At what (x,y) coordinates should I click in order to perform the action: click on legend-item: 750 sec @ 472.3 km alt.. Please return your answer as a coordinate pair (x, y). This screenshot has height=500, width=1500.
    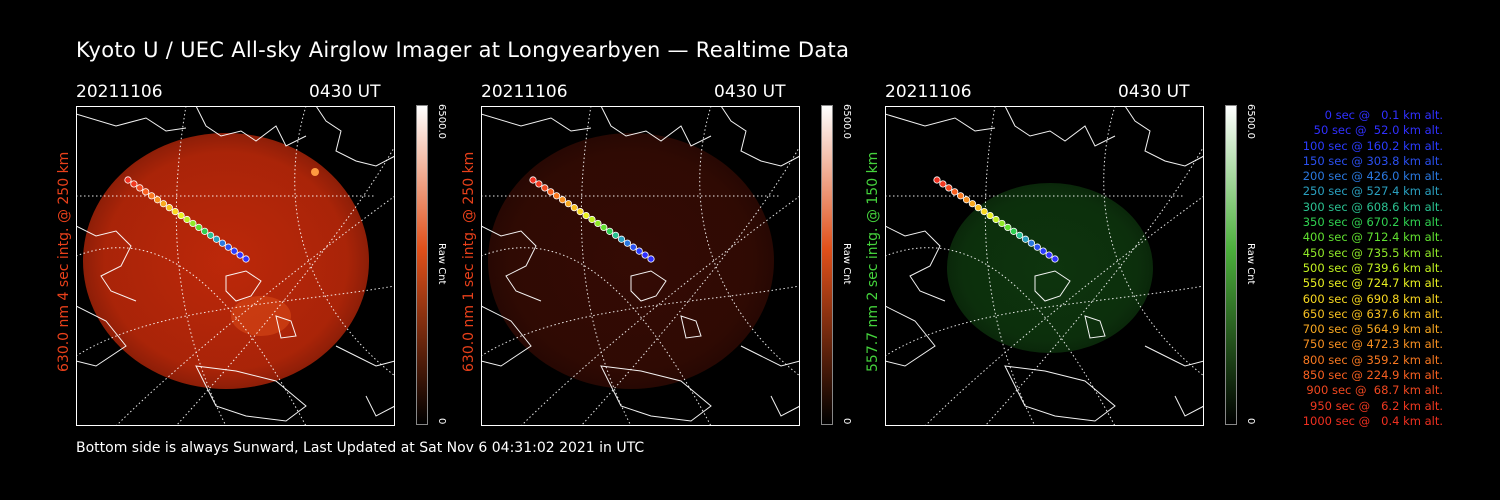
    Looking at the image, I should click on (1372, 344).